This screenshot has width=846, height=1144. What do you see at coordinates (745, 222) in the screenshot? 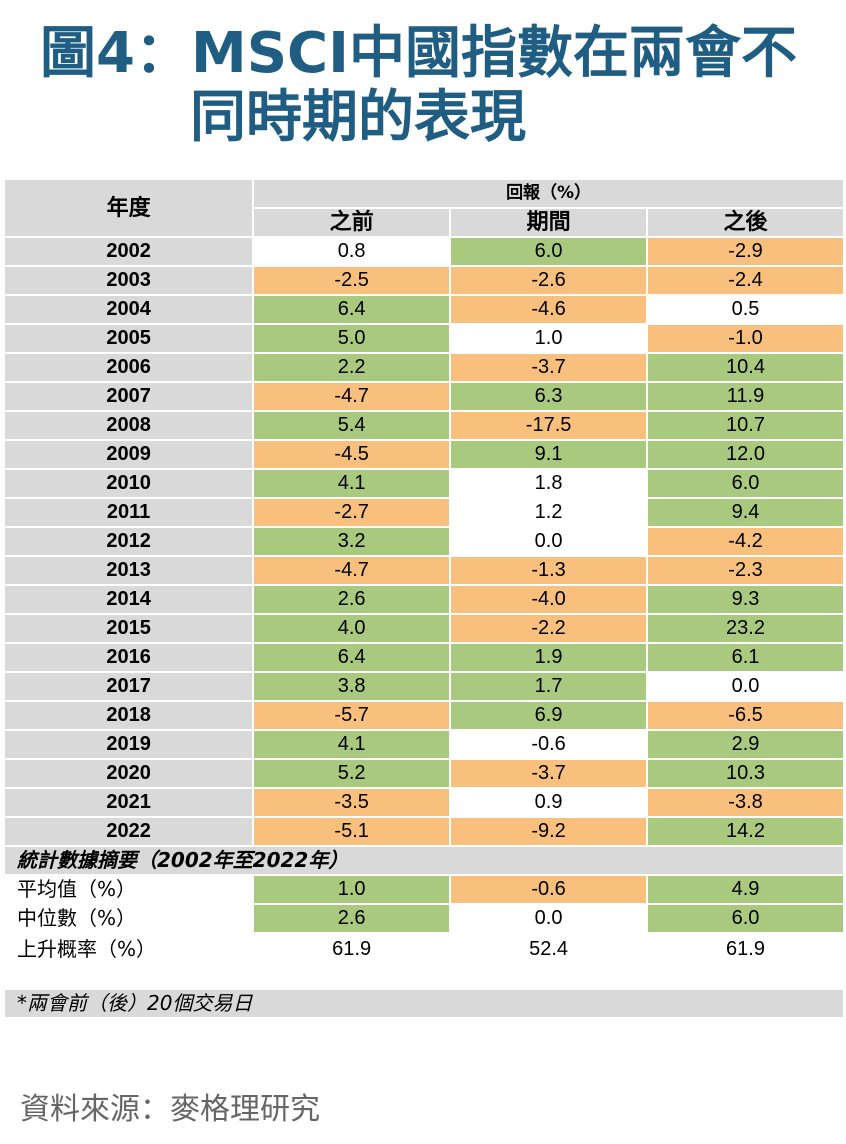
I see `column-header-after: 之後` at bounding box center [745, 222].